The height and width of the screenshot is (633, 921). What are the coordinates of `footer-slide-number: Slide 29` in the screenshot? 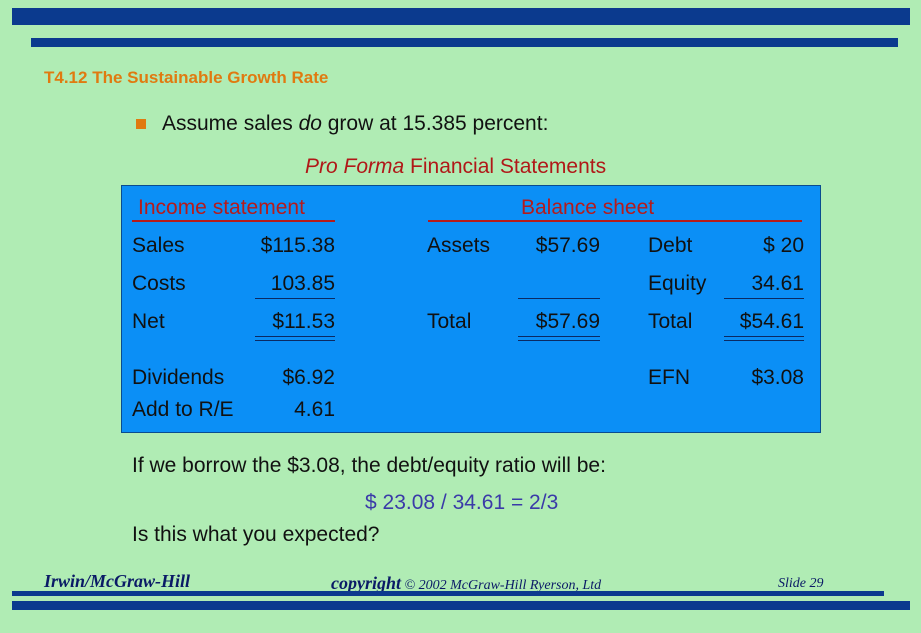 It's located at (801, 583).